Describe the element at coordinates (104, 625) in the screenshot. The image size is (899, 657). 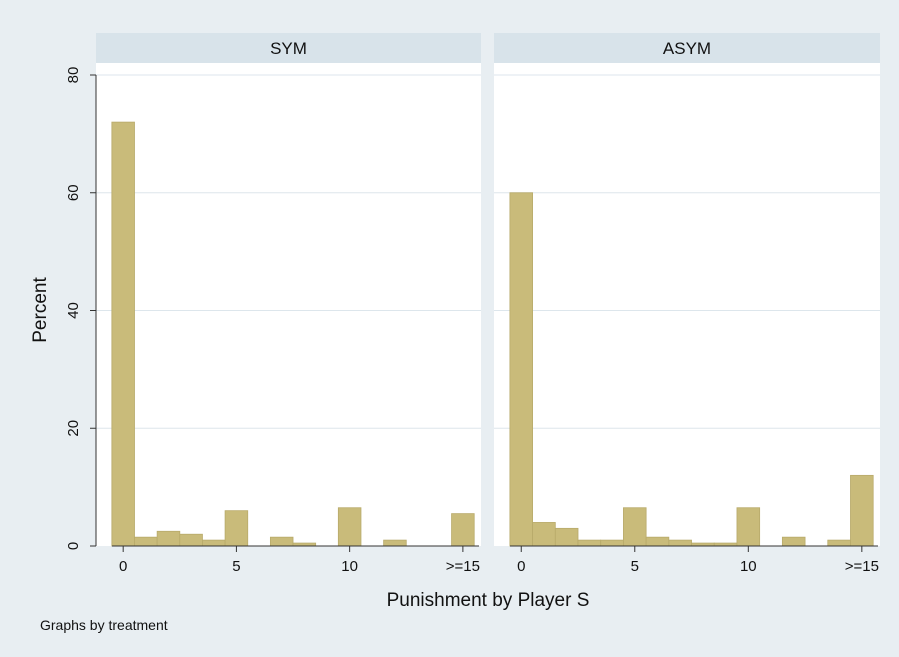
I see `graphs-by-note: Graphs by treatment` at that location.